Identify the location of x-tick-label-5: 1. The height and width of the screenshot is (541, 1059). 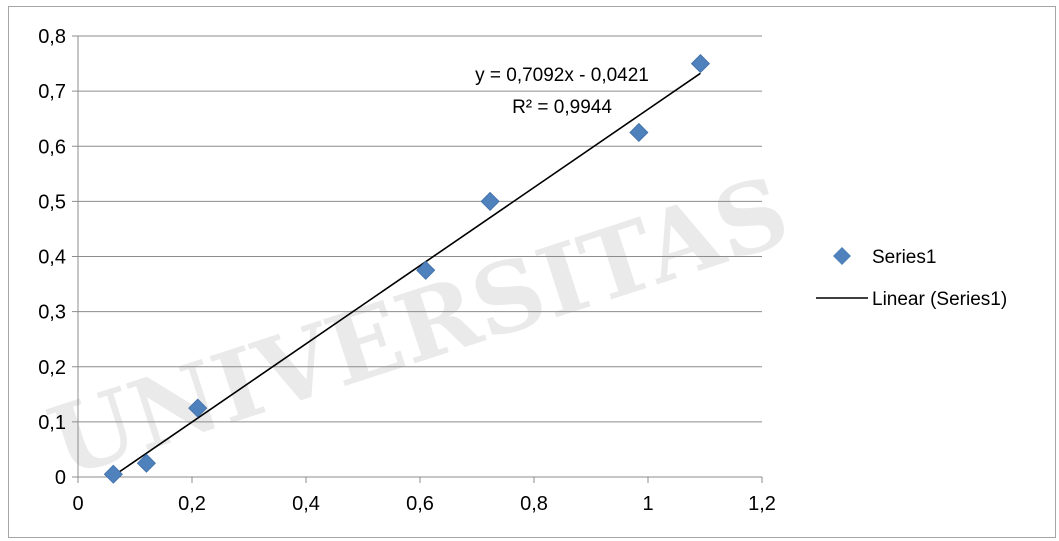
(647, 504).